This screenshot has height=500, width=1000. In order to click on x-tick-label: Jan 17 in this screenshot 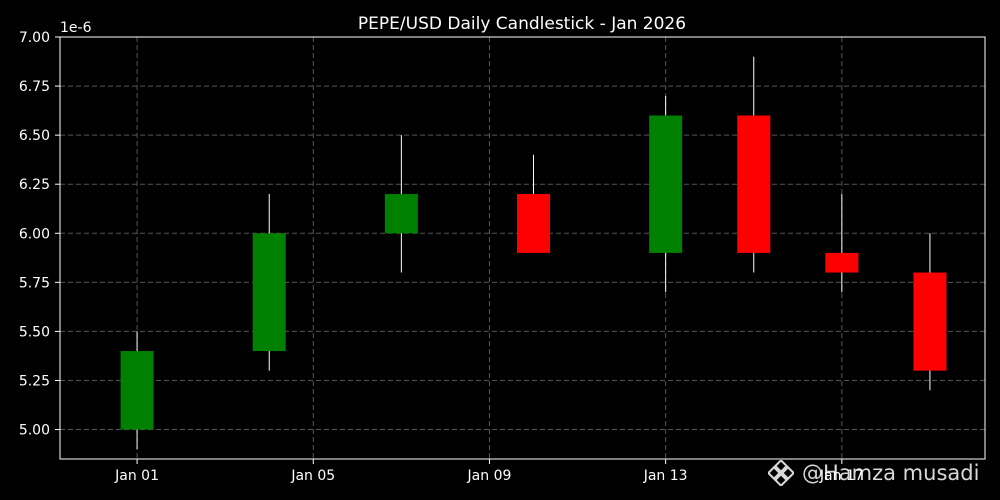, I will do `click(841, 476)`.